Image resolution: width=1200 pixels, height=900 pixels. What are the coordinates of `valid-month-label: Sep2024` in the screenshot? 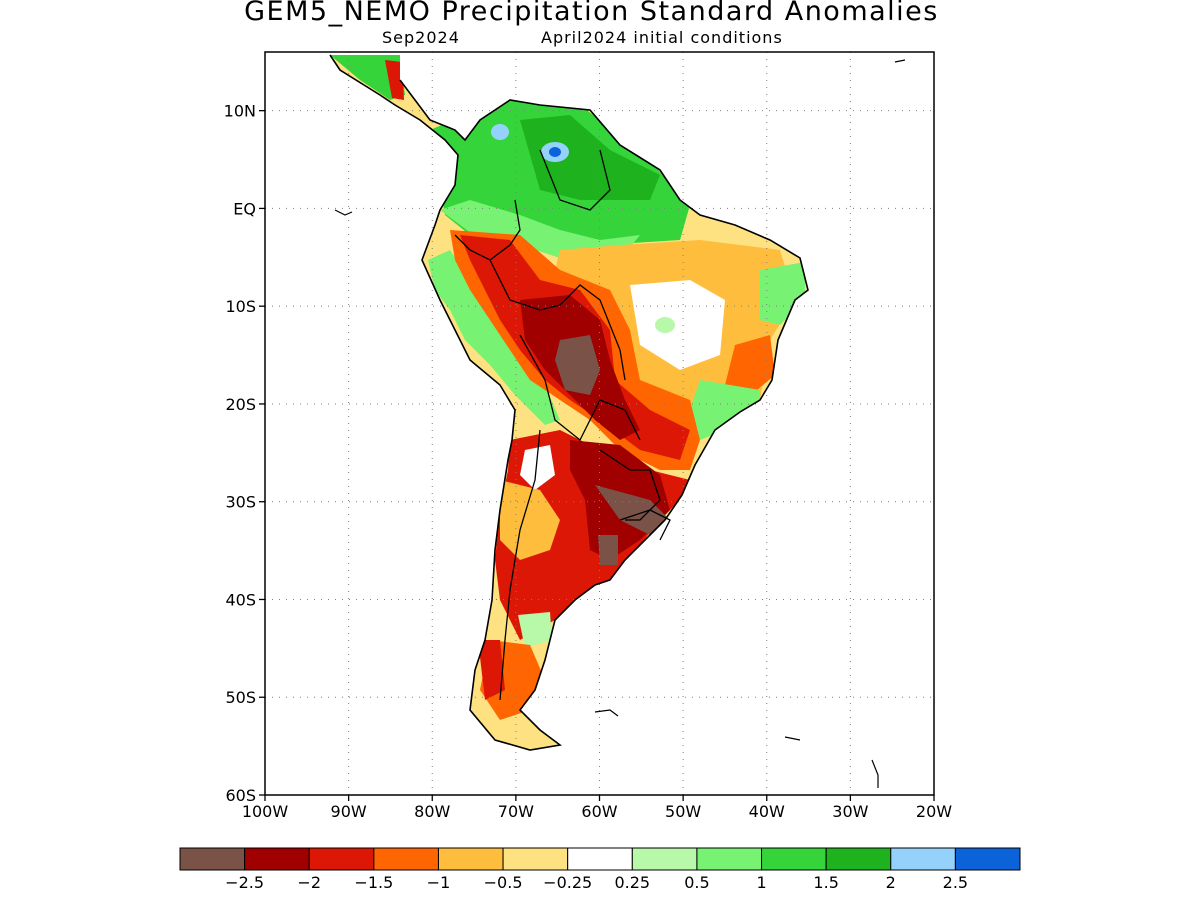 It's located at (421, 37).